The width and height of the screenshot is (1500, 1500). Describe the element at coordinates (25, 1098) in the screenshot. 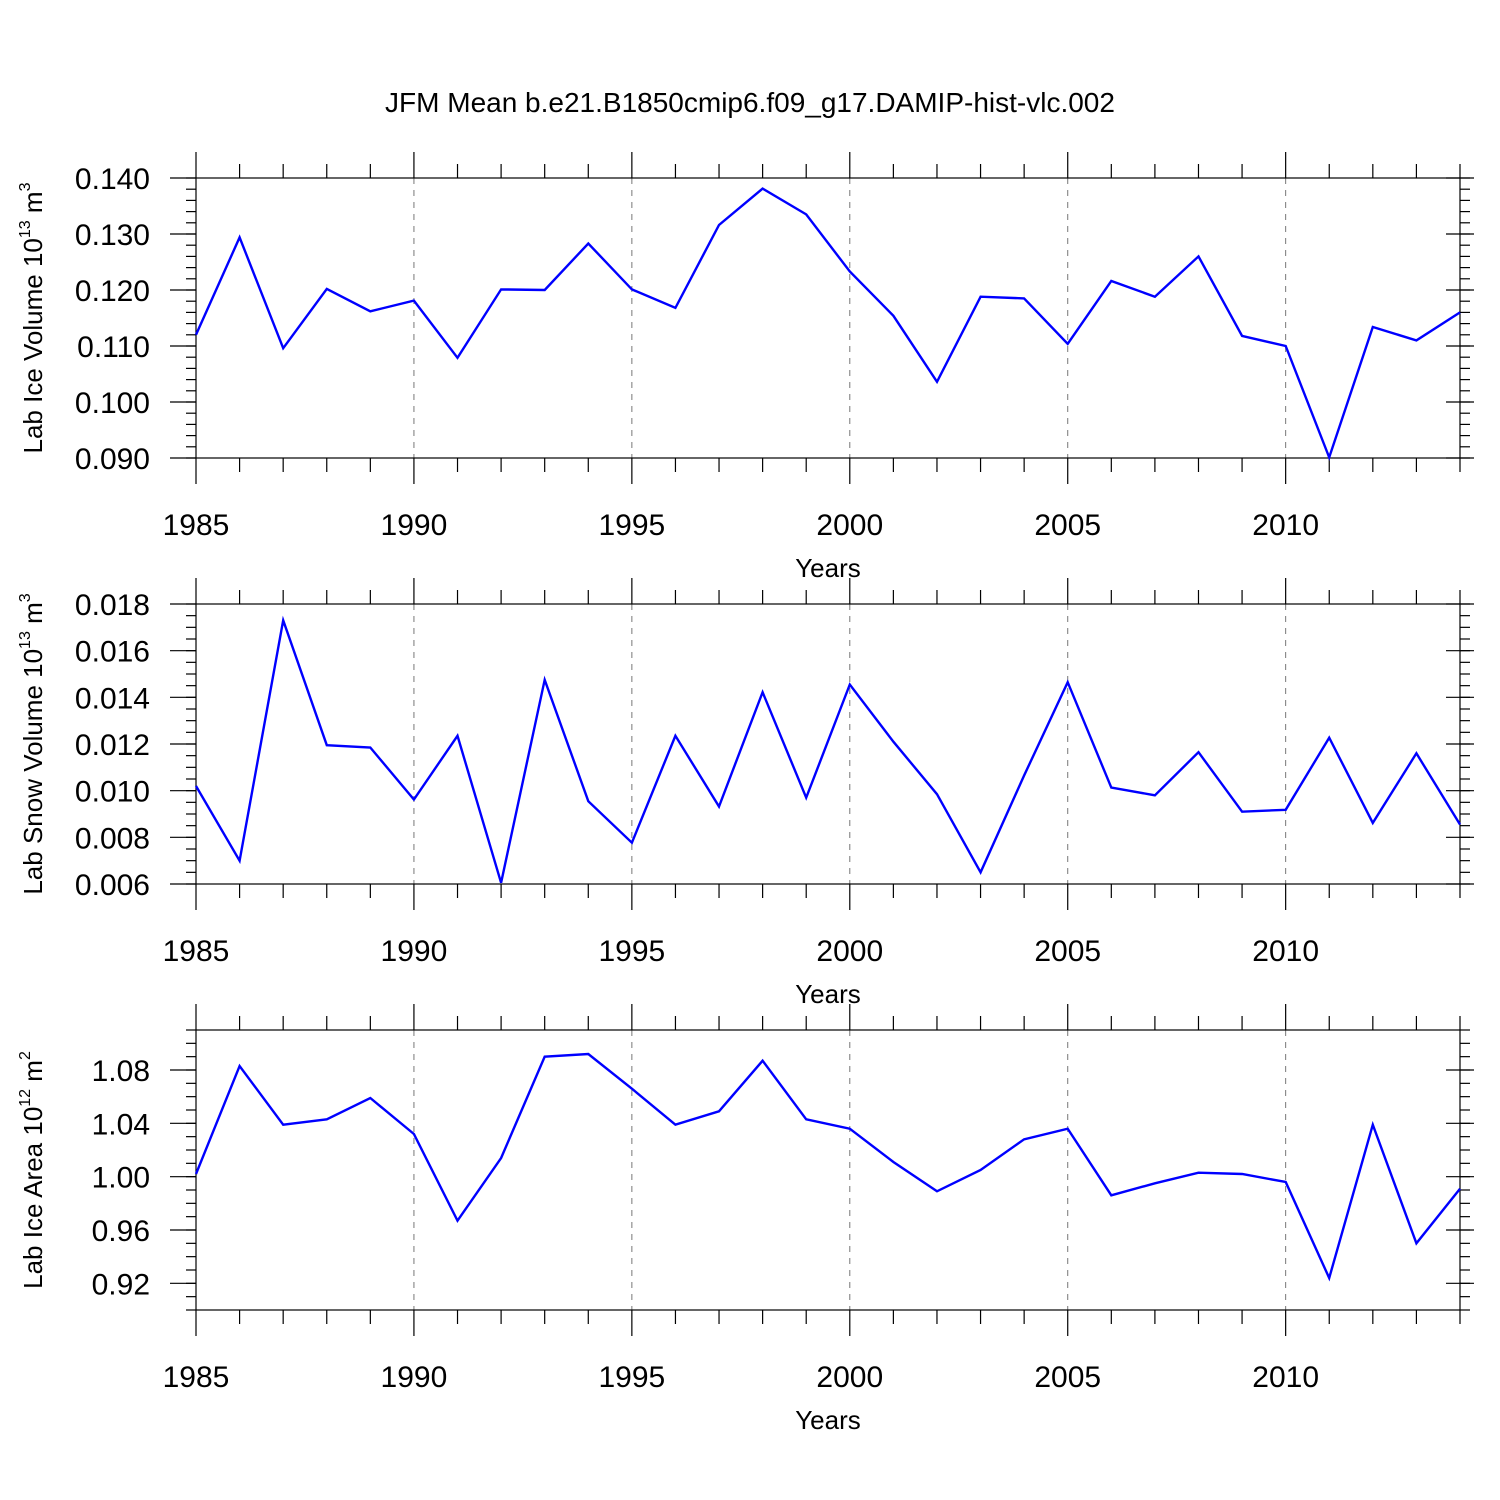

I see `y-axis-label-exponent: 12` at that location.